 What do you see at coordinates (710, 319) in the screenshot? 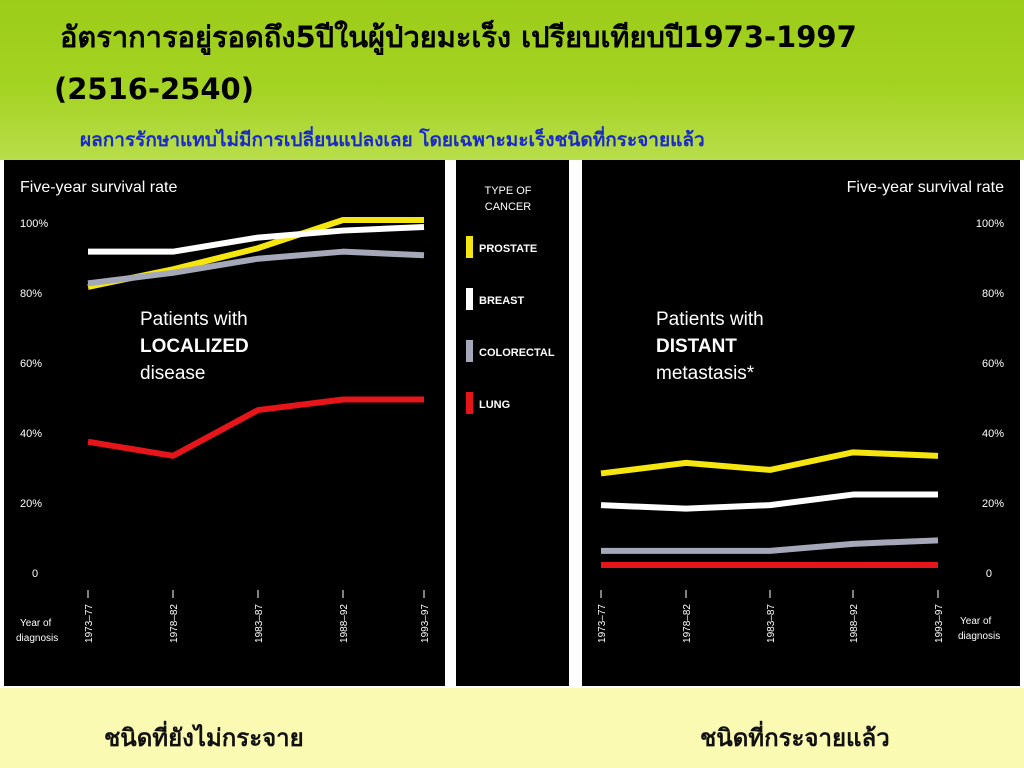
I see `right-panel-label-line1: Patients with` at bounding box center [710, 319].